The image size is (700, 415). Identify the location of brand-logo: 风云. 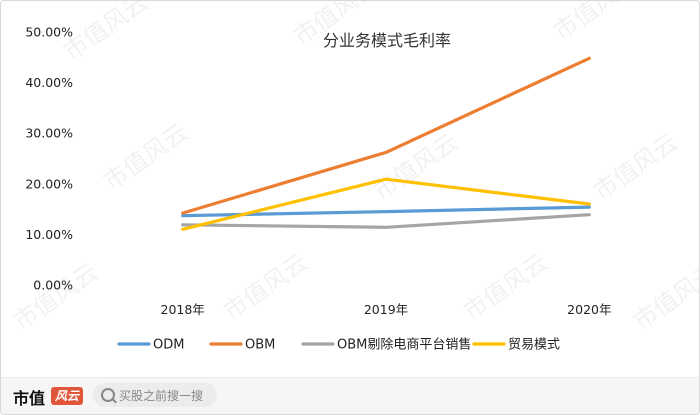
(67, 396).